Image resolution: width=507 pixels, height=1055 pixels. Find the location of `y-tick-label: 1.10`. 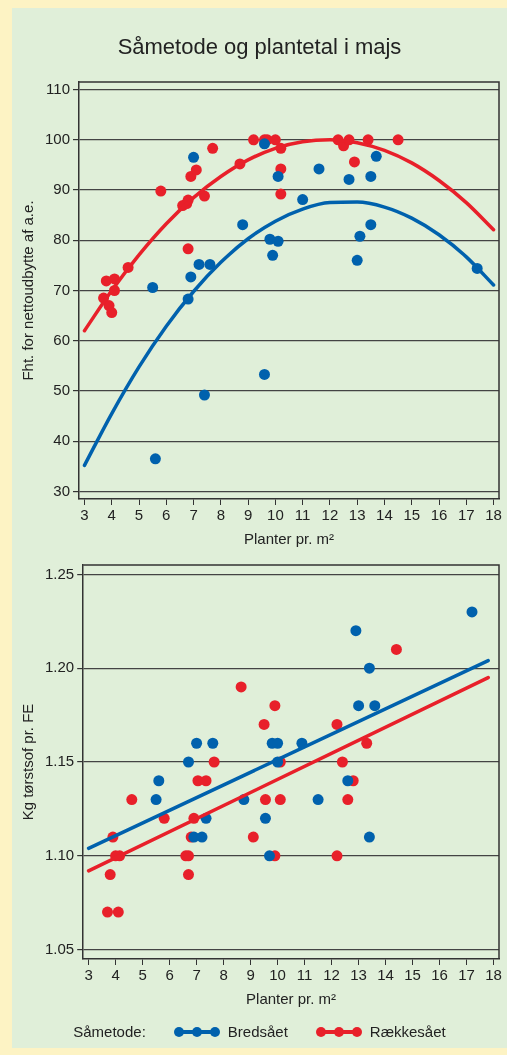

y-tick-label: 1.10 is located at coordinates (59, 854).